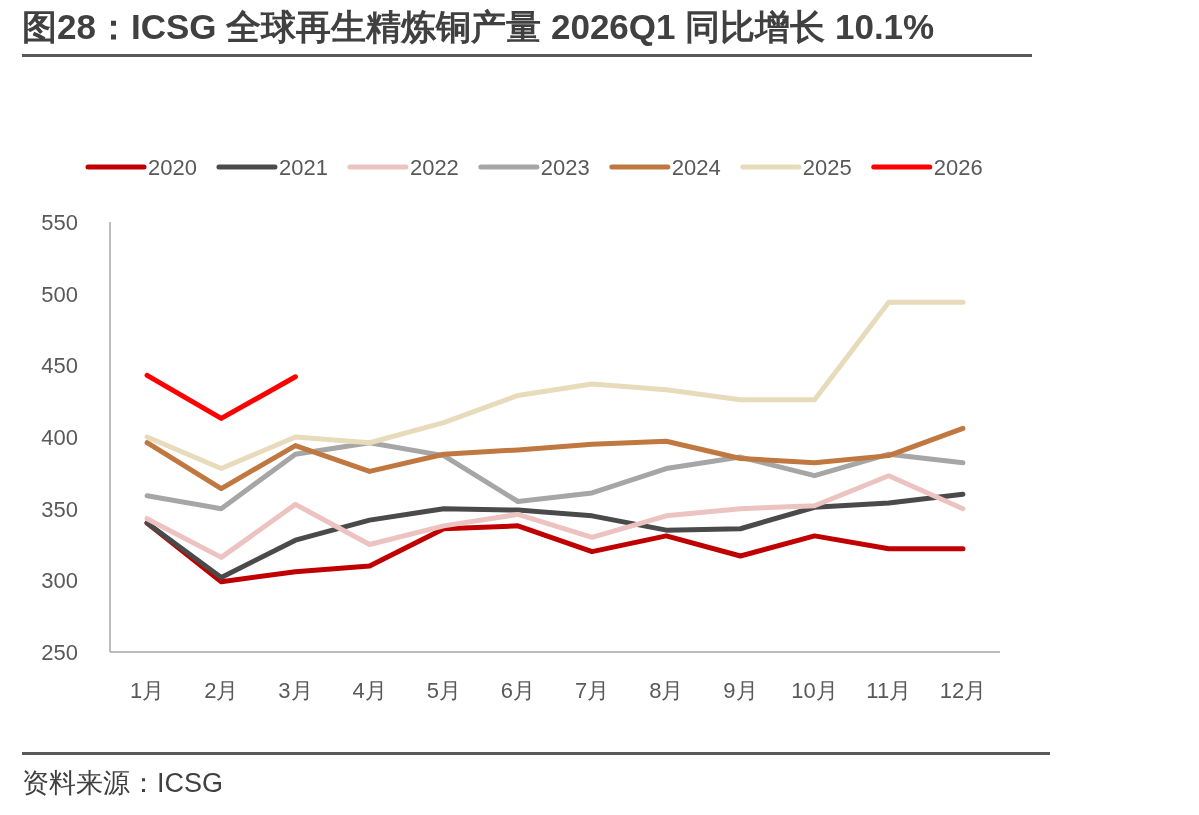 Image resolution: width=1199 pixels, height=815 pixels. I want to click on legend-label: 2023, so click(565, 167).